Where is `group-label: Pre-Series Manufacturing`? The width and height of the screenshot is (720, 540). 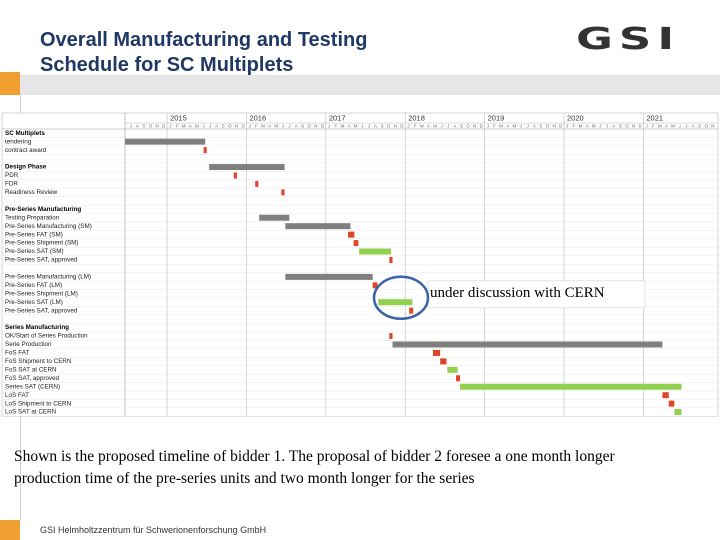
group-label: Pre-Series Manufacturing is located at coordinates (43, 209).